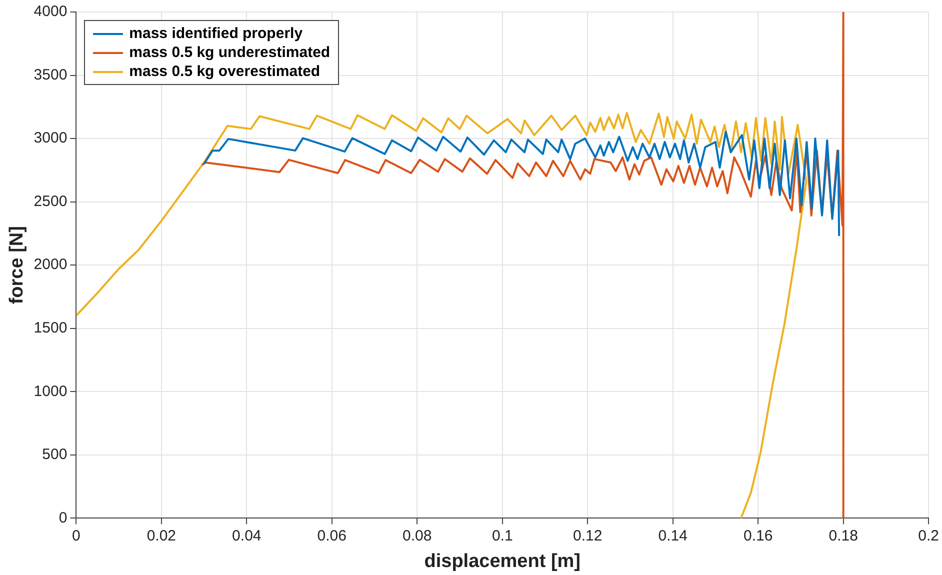  I want to click on x-tick-label: 0.12, so click(587, 535).